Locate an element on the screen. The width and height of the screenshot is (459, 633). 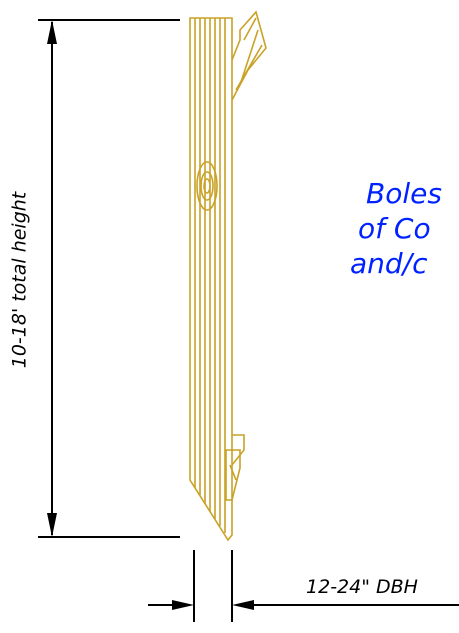
note-line: and/c is located at coordinates (389, 263).